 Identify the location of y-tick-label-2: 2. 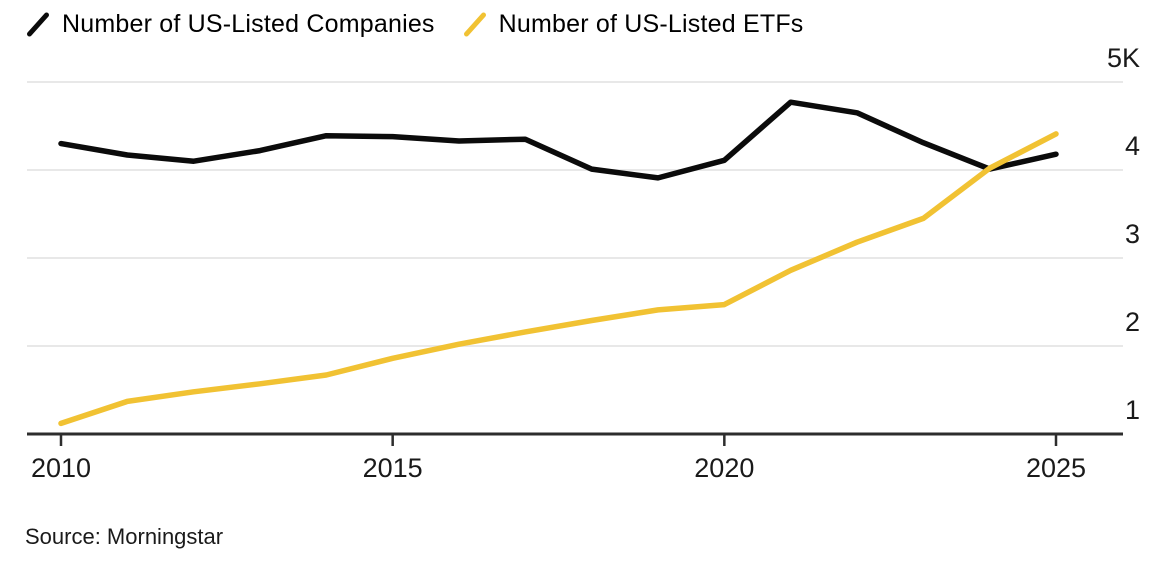
(1132, 322).